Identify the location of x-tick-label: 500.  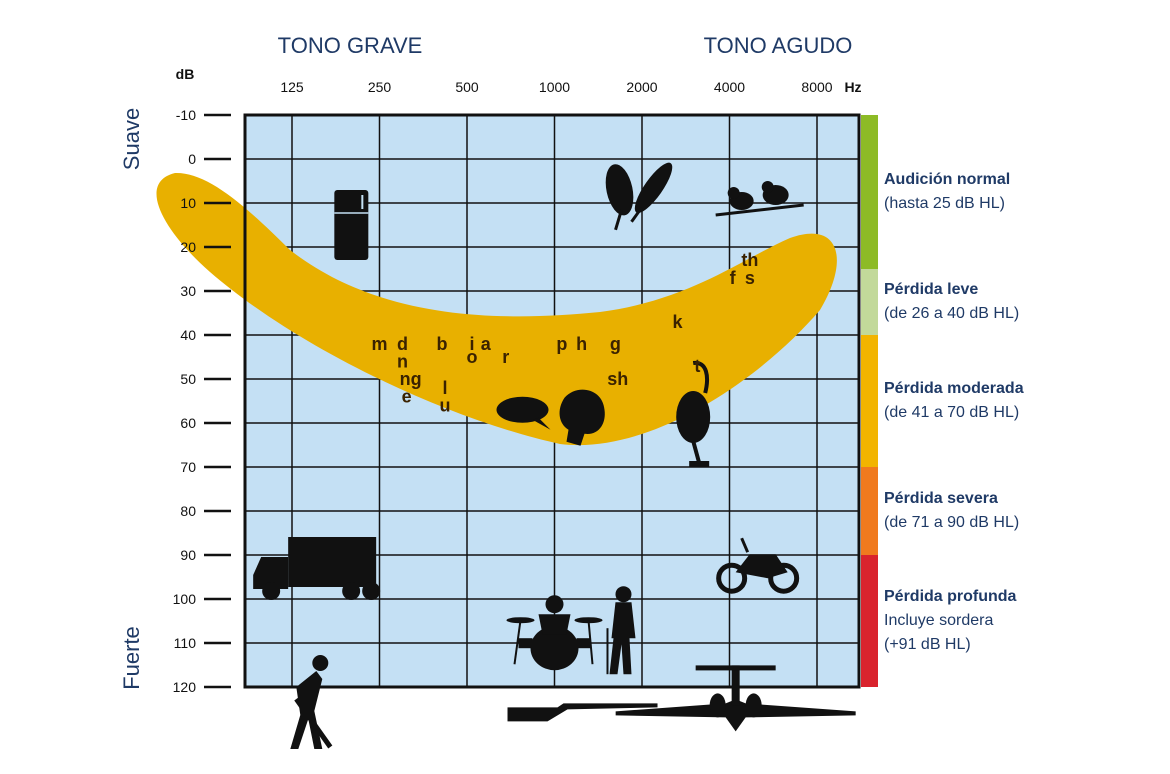
(467, 87).